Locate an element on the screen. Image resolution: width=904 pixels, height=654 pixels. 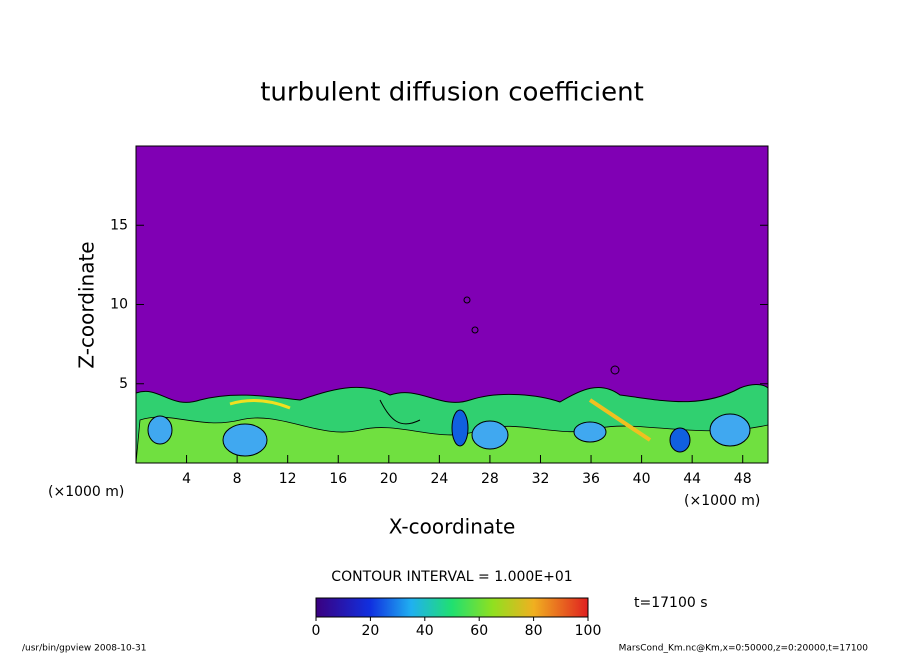
colorbar-tick-label: 60 is located at coordinates (479, 631).